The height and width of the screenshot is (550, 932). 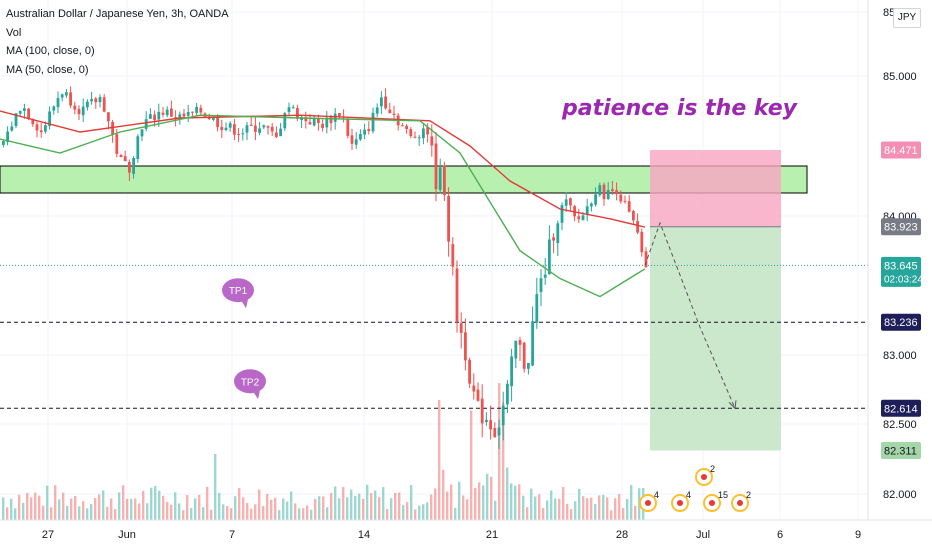 What do you see at coordinates (238, 290) in the screenshot?
I see `tp-bubble` at bounding box center [238, 290].